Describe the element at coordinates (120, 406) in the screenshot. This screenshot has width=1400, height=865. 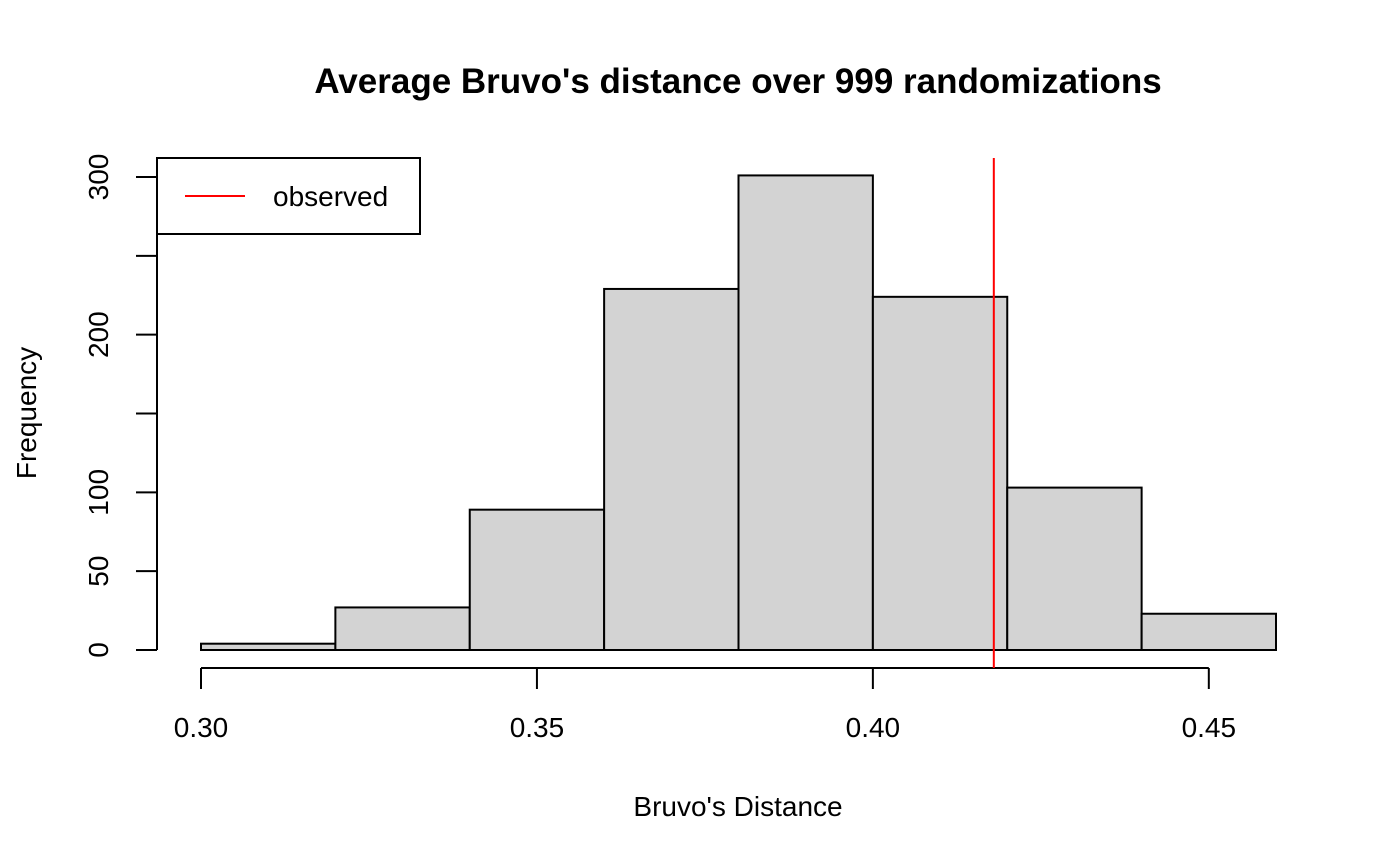
I see `y-axis: 0 50 100 200 300` at that location.